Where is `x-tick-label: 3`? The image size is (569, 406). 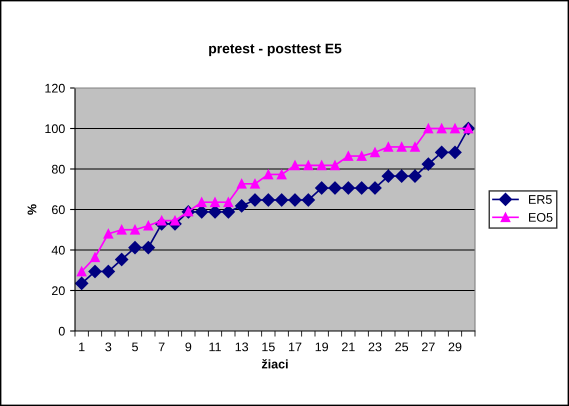 x-tick-label: 3 is located at coordinates (108, 347).